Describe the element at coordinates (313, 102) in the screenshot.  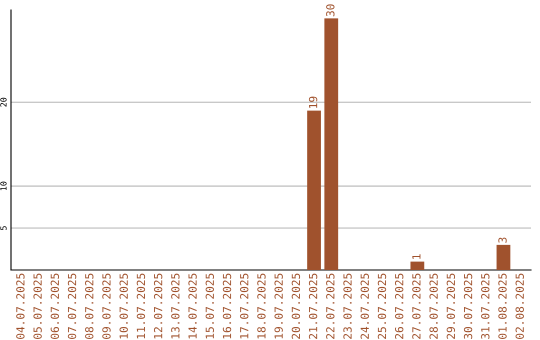
I see `data-label: 19` at that location.